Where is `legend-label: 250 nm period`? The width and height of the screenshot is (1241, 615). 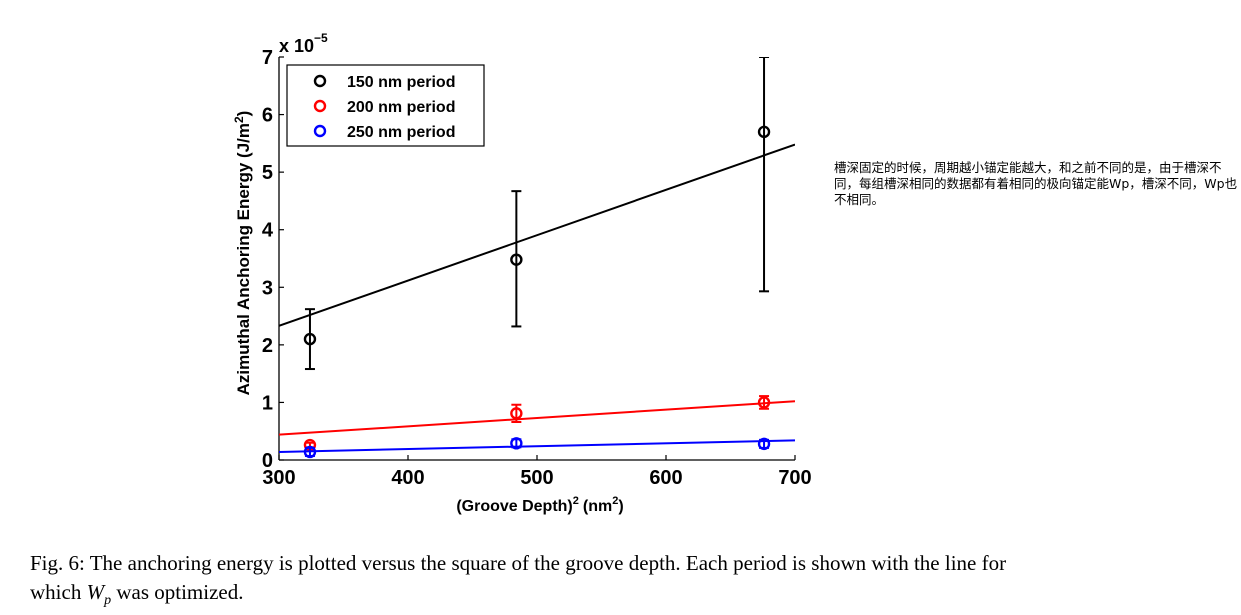
legend-label: 250 nm period is located at coordinates (401, 132).